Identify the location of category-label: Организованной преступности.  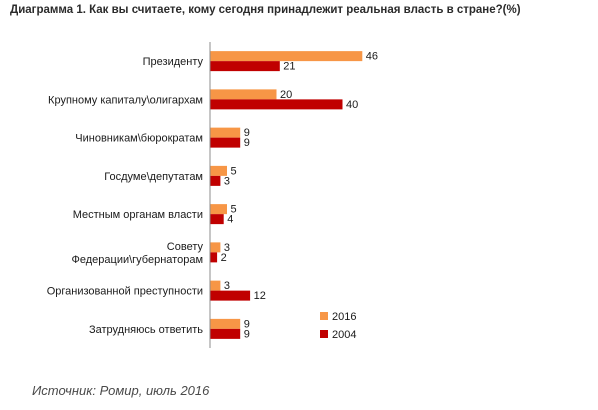
(125, 292).